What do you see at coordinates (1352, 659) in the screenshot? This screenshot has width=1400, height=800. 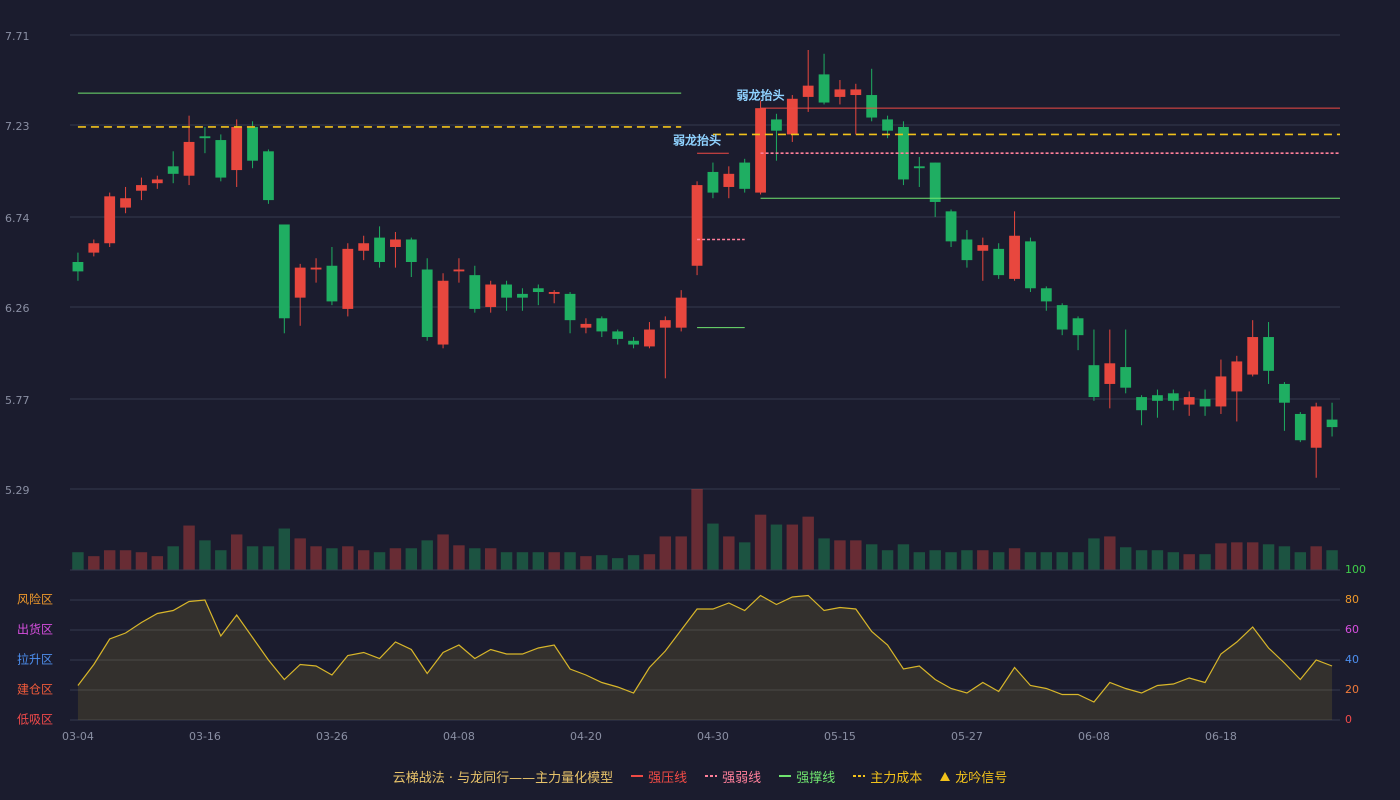 I see `y-tick-label: 40` at bounding box center [1352, 659].